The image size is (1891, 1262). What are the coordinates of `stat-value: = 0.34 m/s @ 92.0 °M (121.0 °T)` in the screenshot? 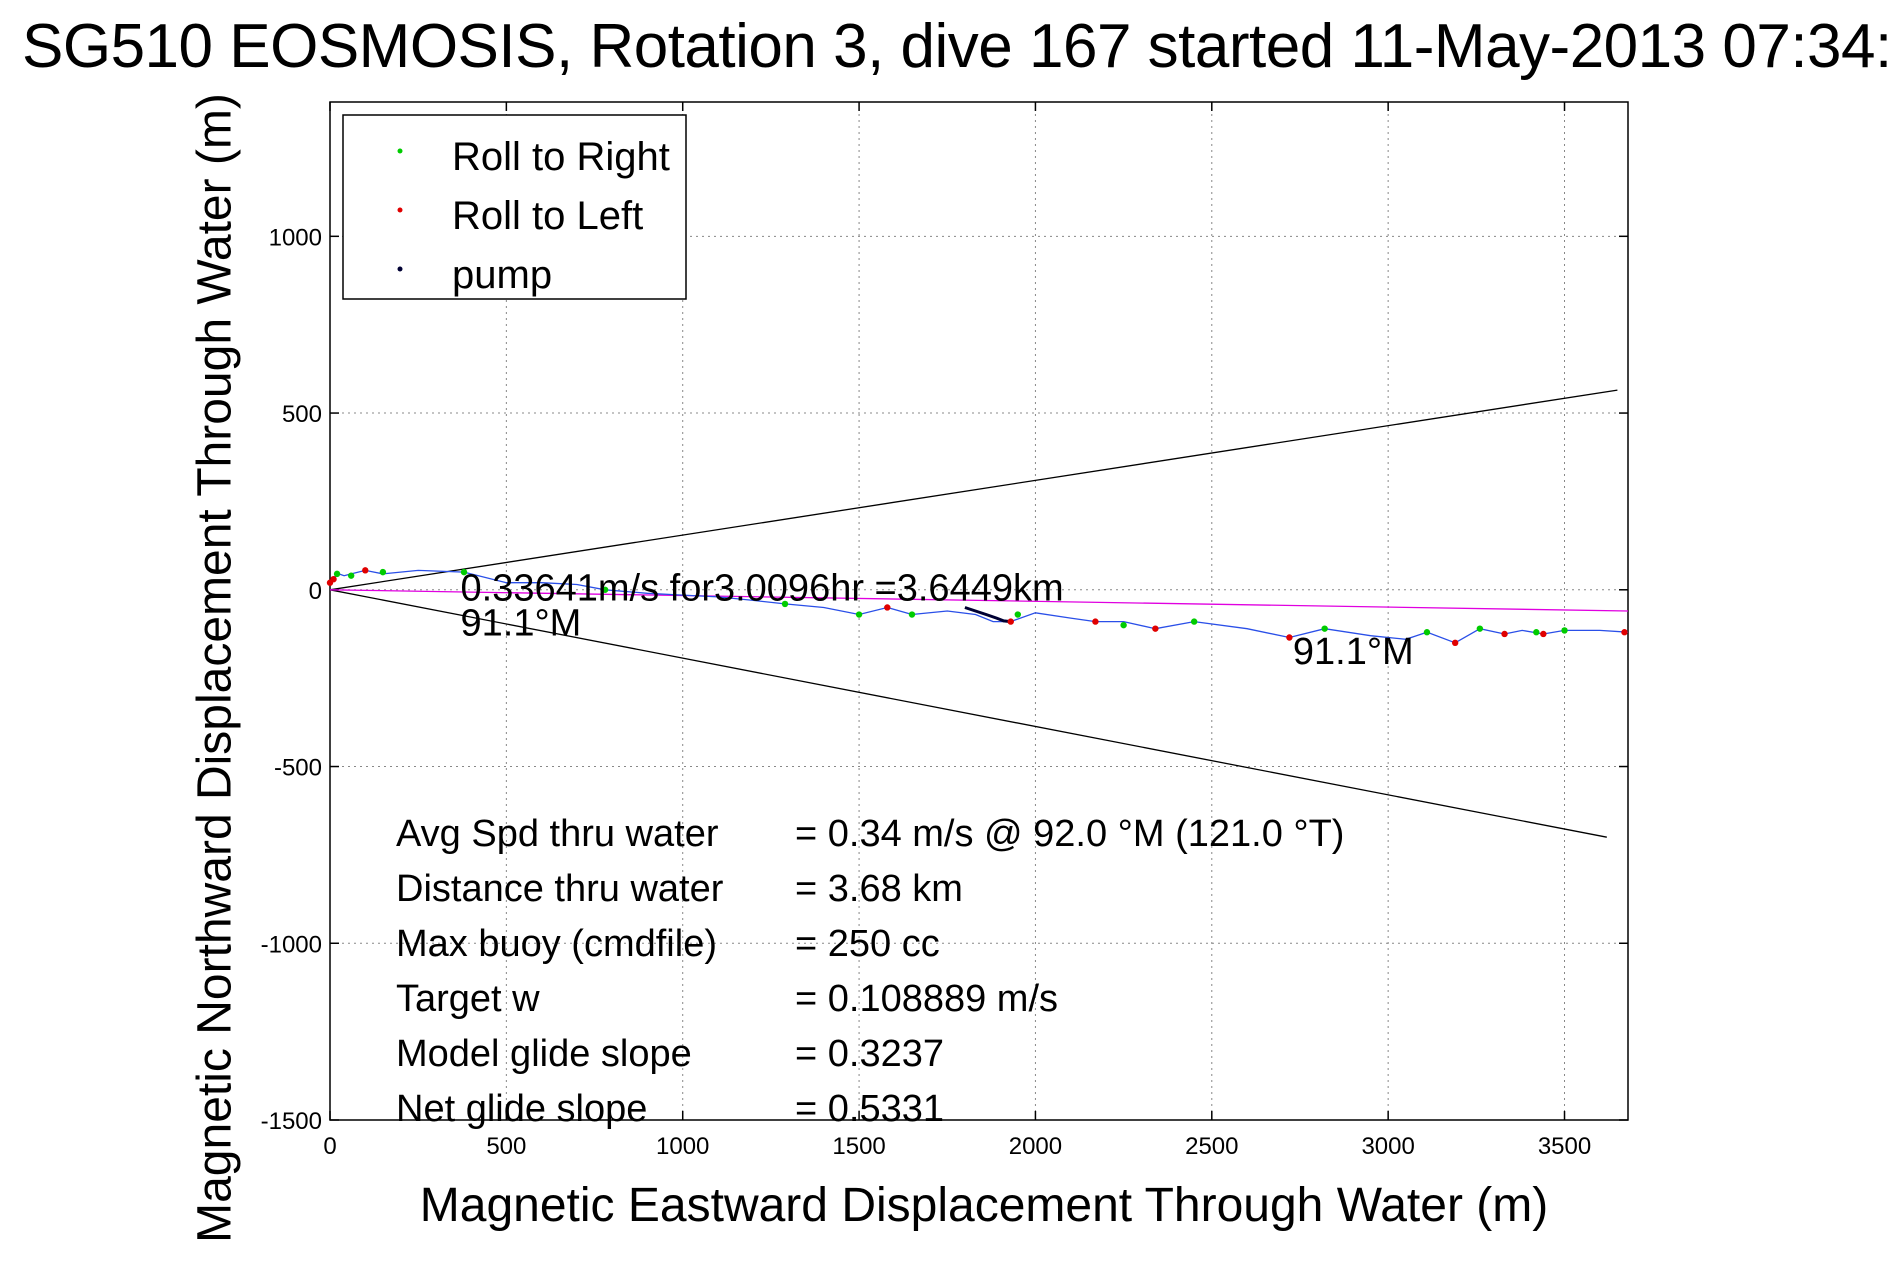 It's located at (1069, 834).